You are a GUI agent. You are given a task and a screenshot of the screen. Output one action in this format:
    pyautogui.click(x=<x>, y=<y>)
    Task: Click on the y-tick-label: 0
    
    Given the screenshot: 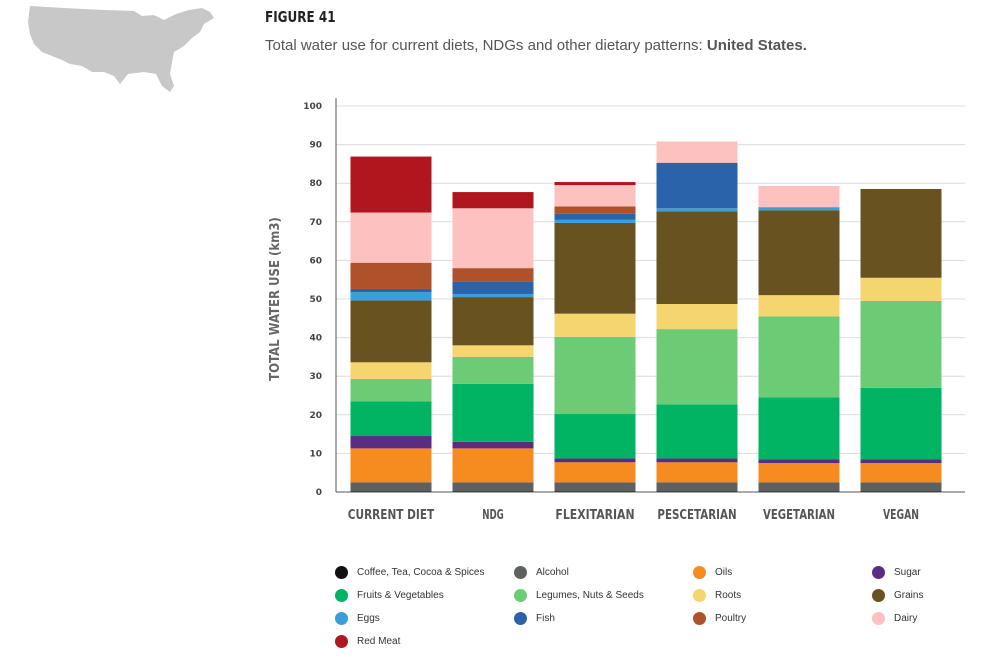 What is the action you would take?
    pyautogui.click(x=319, y=493)
    